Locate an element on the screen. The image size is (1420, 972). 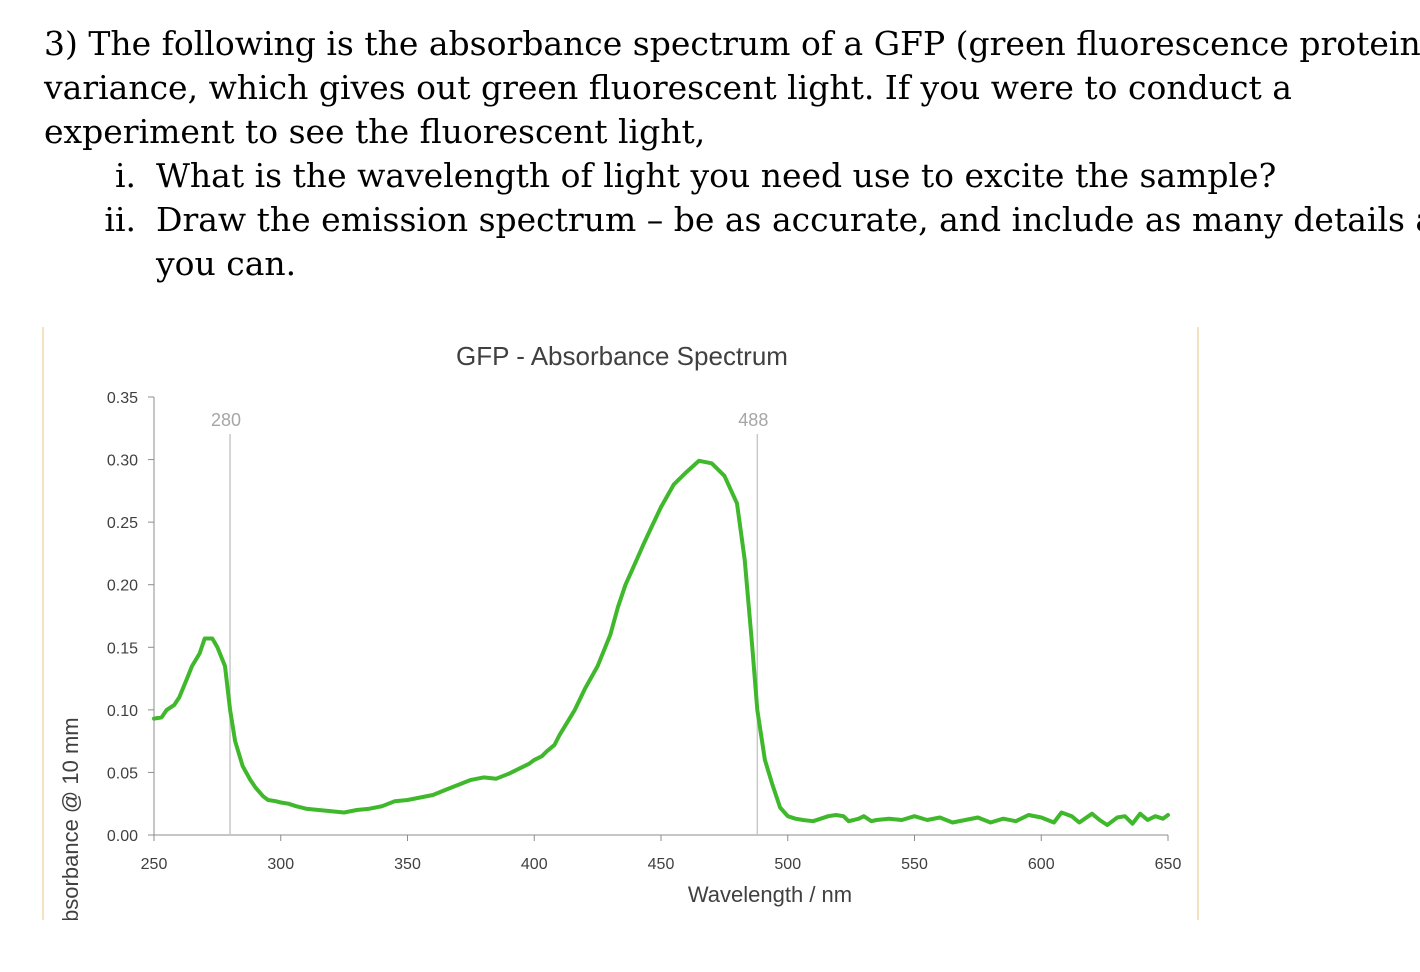
x-tick-label: 650 is located at coordinates (1168, 864).